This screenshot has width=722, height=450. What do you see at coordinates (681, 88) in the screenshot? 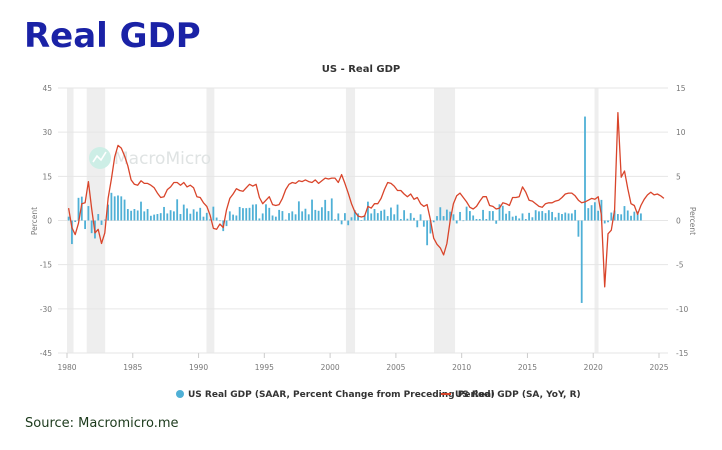
I see `y-right-tick-label: 15` at bounding box center [681, 88].